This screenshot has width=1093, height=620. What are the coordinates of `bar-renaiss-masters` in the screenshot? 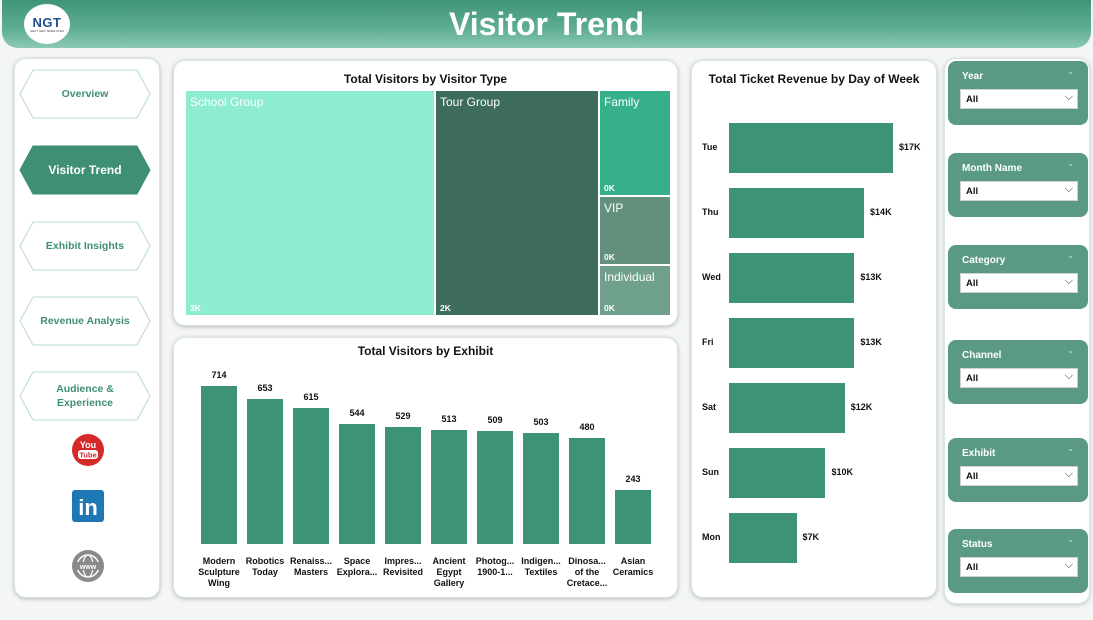 It's located at (311, 475).